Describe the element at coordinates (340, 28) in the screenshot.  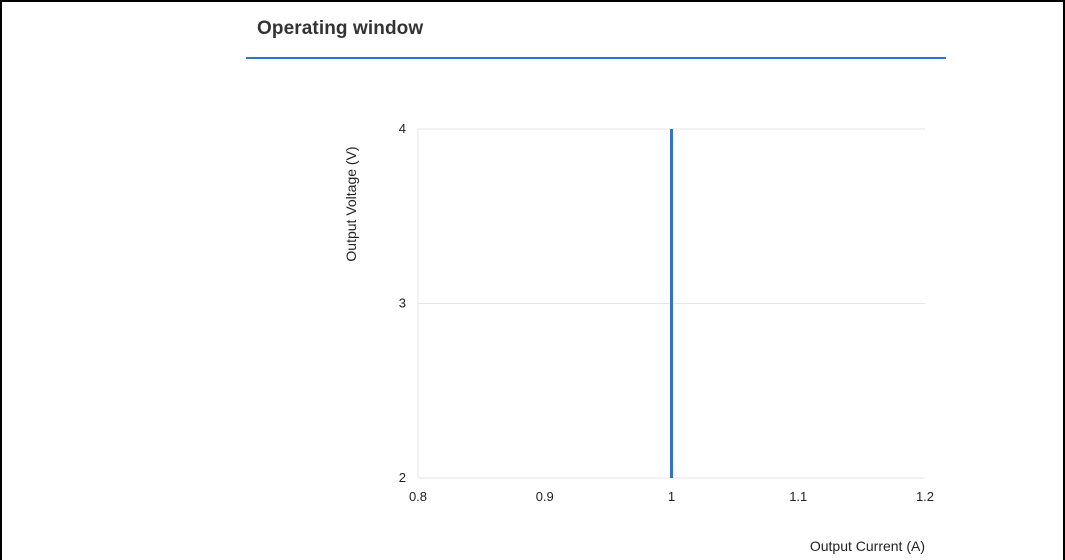
I see `section-title: Operating window` at that location.